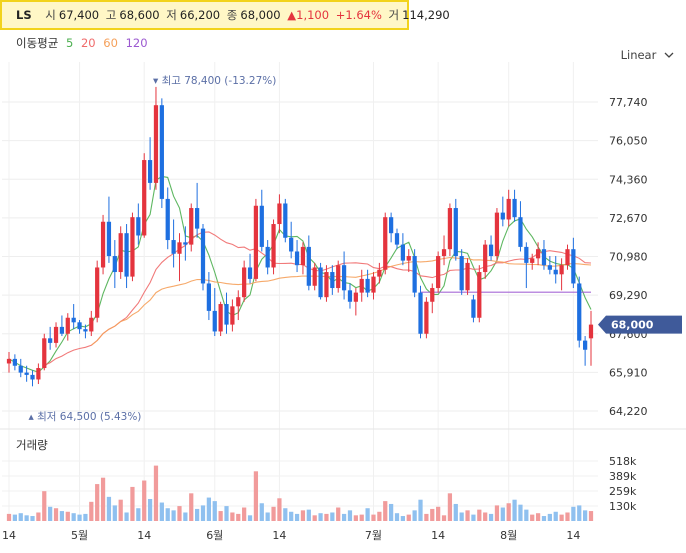 The image size is (686, 553). Describe the element at coordinates (139, 15) in the screenshot. I see `high-value: 68,600` at that location.